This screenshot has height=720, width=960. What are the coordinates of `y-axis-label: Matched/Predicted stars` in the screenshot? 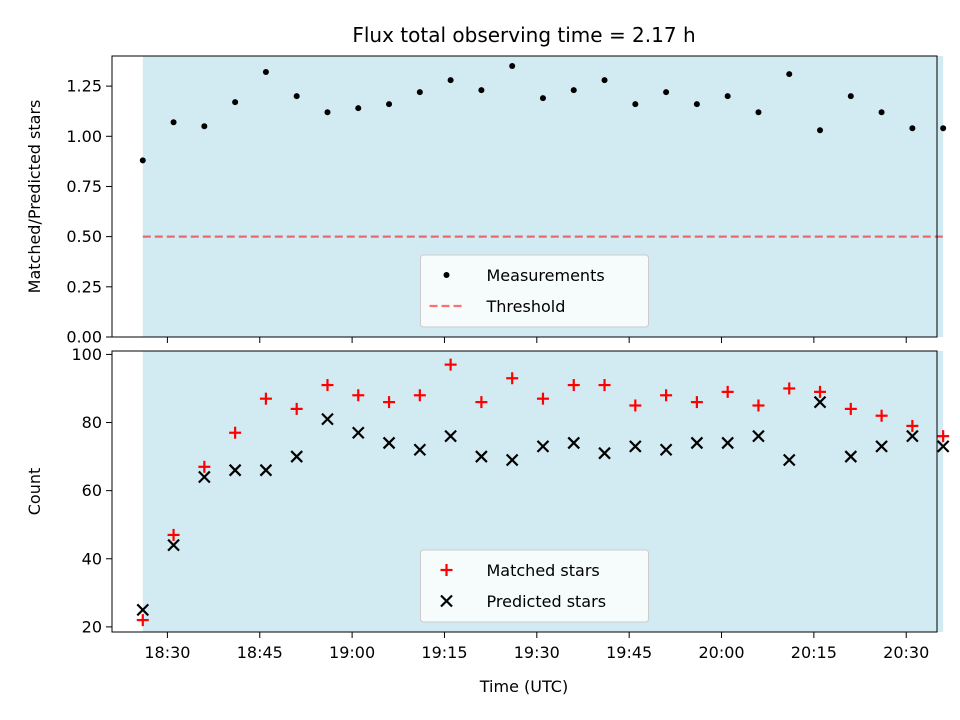 It's located at (34, 197).